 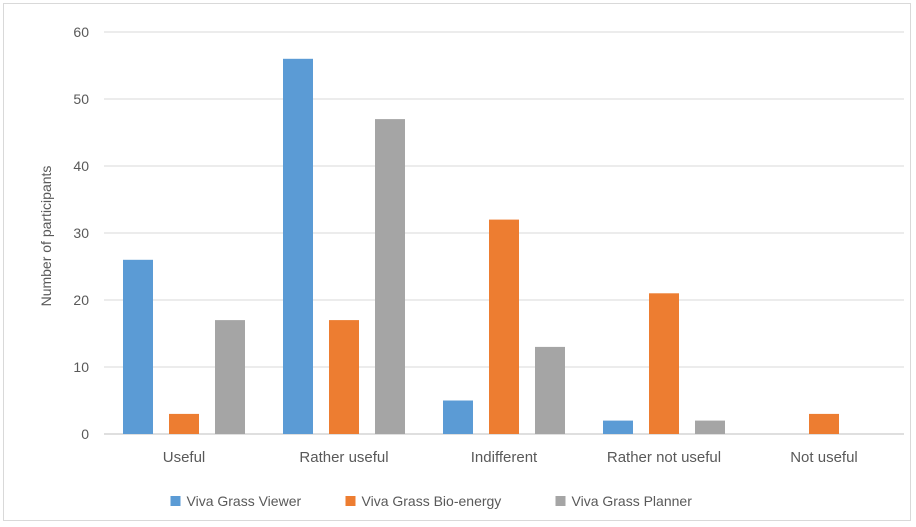 What do you see at coordinates (184, 457) in the screenshot?
I see `x-category-label: Useful` at bounding box center [184, 457].